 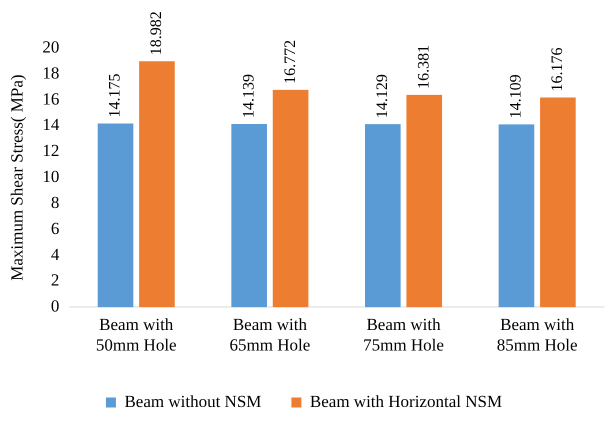 I want to click on y-tick-label: 10, so click(x=51, y=176).